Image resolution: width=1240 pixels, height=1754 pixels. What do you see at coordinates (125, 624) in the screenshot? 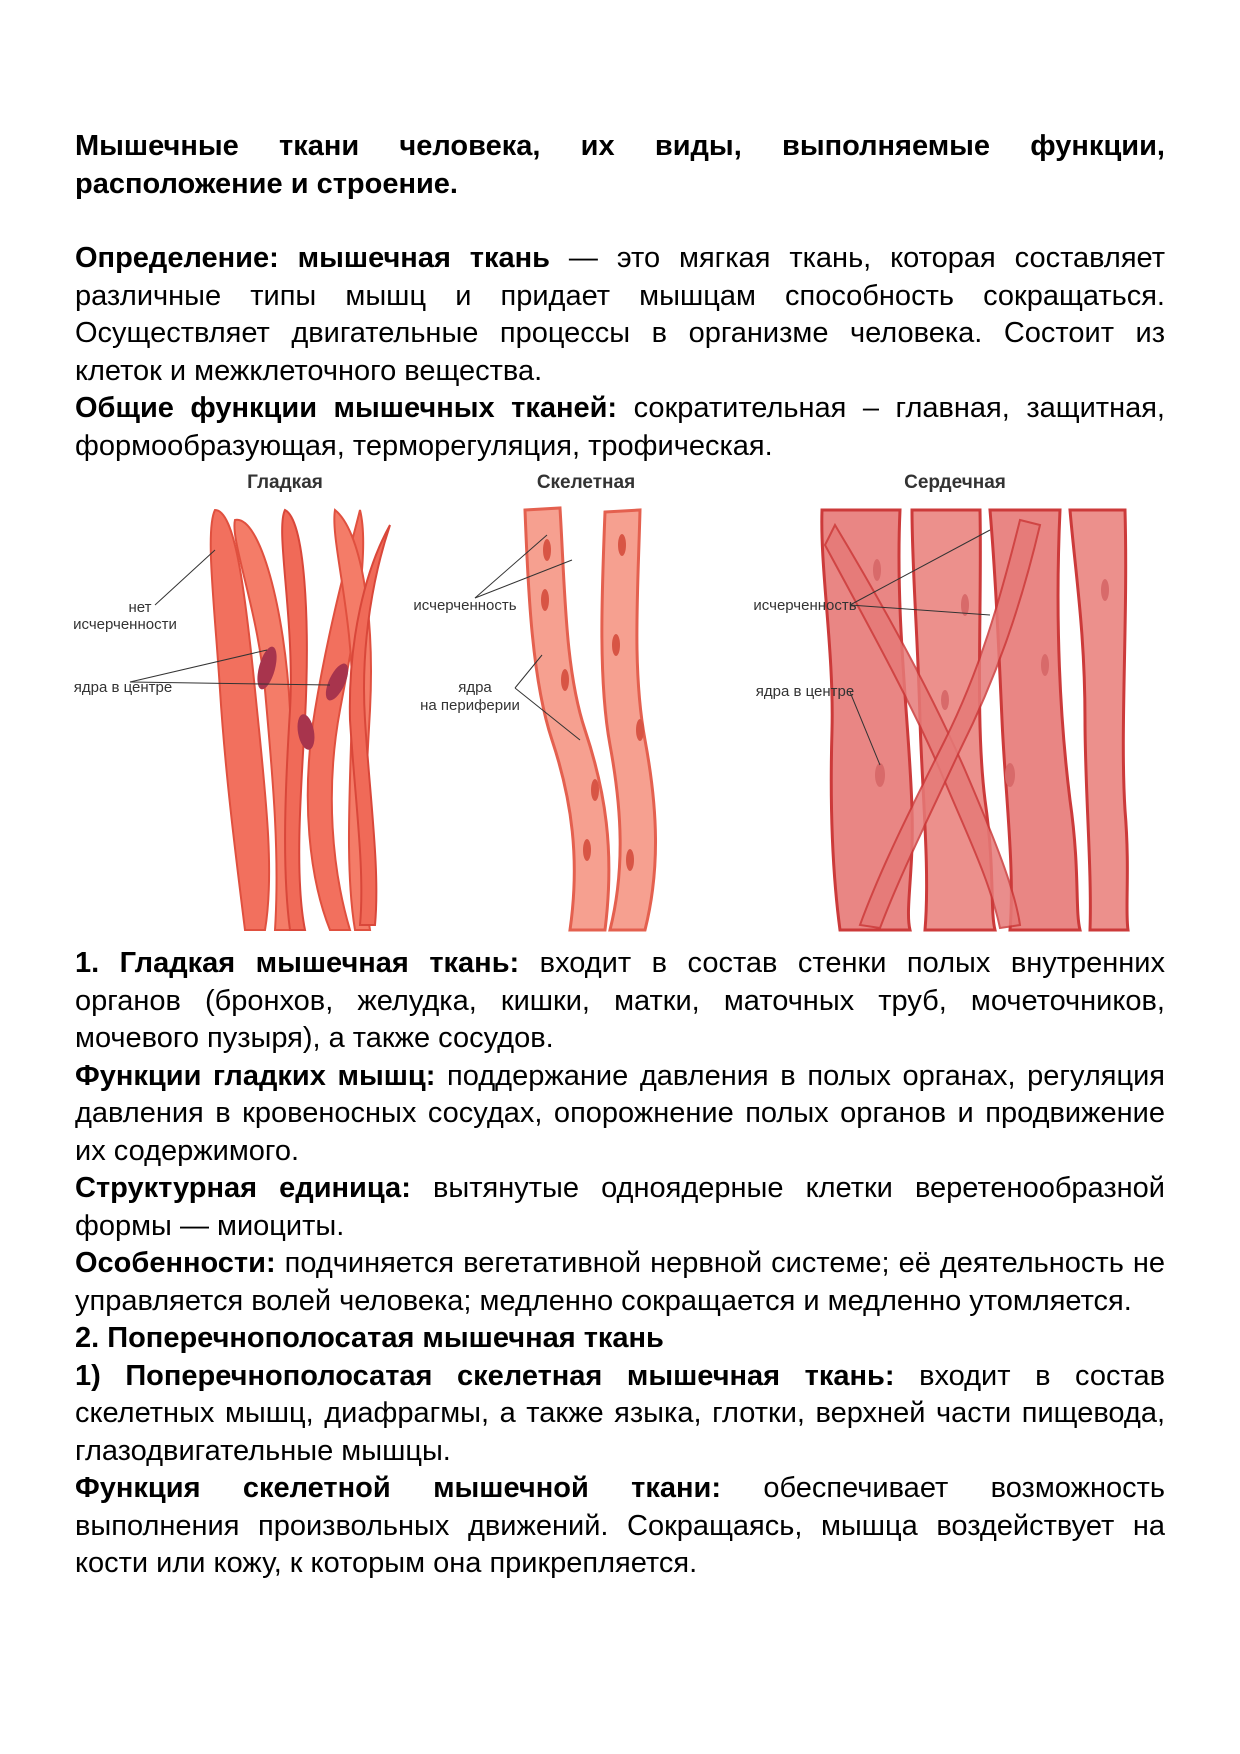
I see `smooth-label-no-striation-2: исчерченности` at bounding box center [125, 624].